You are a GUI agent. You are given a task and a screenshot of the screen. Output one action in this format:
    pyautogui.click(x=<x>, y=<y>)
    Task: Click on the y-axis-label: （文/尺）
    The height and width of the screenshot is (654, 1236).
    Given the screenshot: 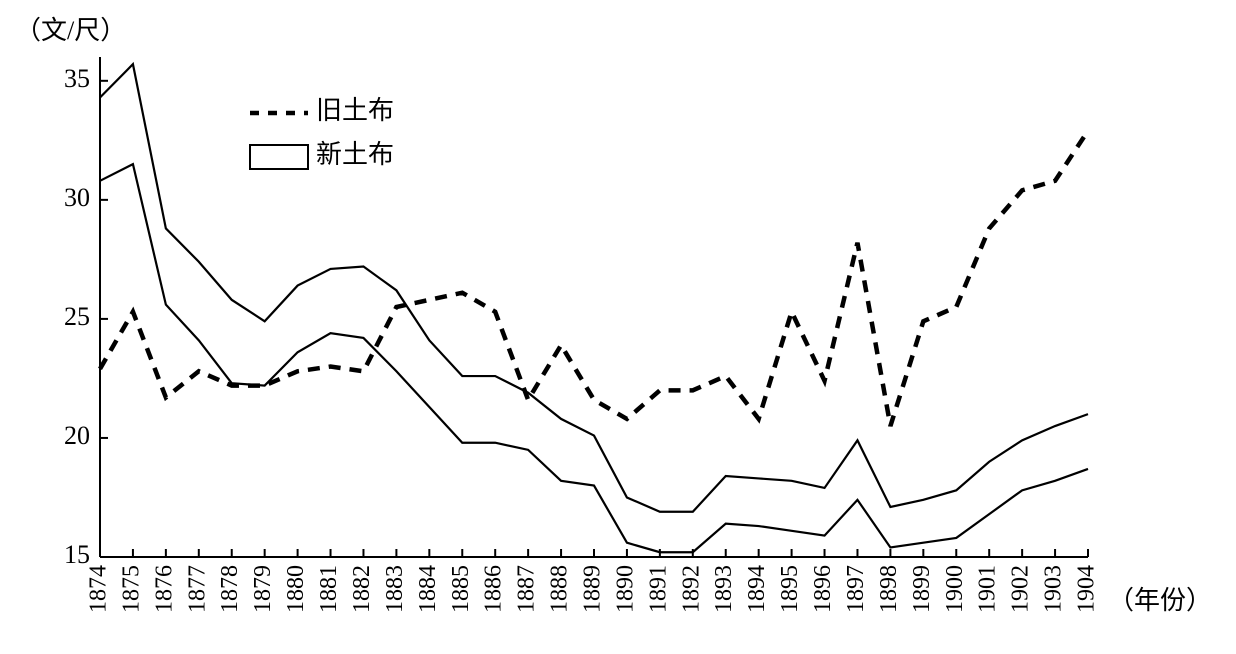 What is the action you would take?
    pyautogui.click(x=70, y=30)
    